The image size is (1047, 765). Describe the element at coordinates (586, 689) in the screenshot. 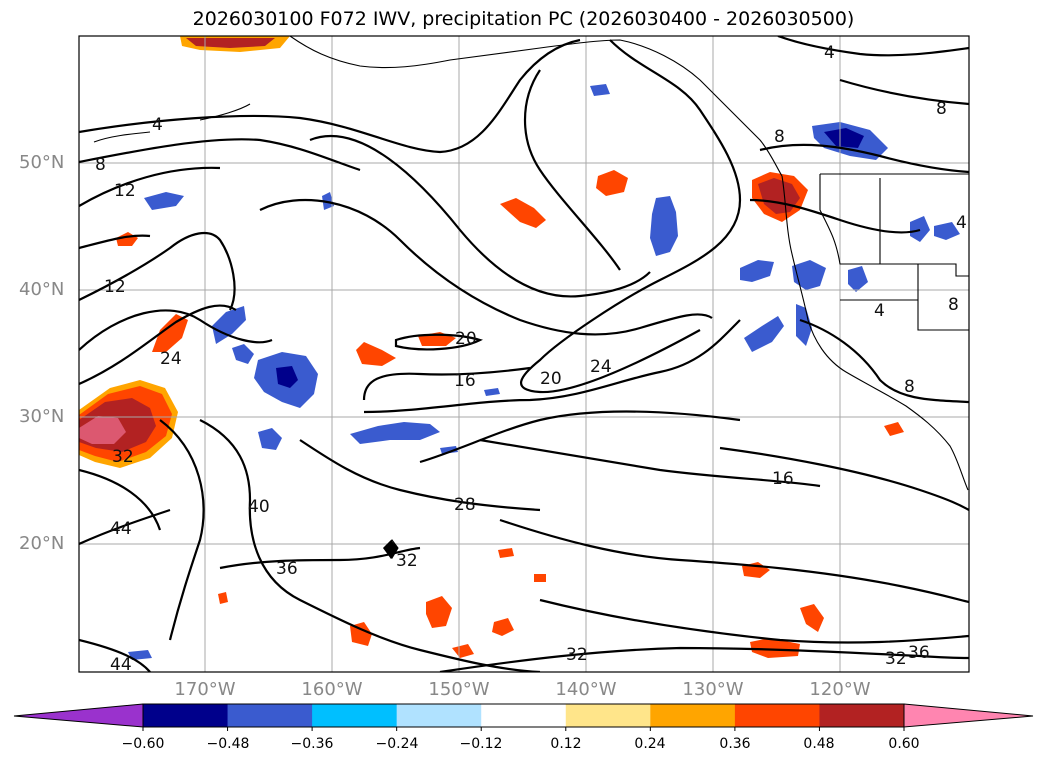

I see `lon-label: 140°W` at that location.